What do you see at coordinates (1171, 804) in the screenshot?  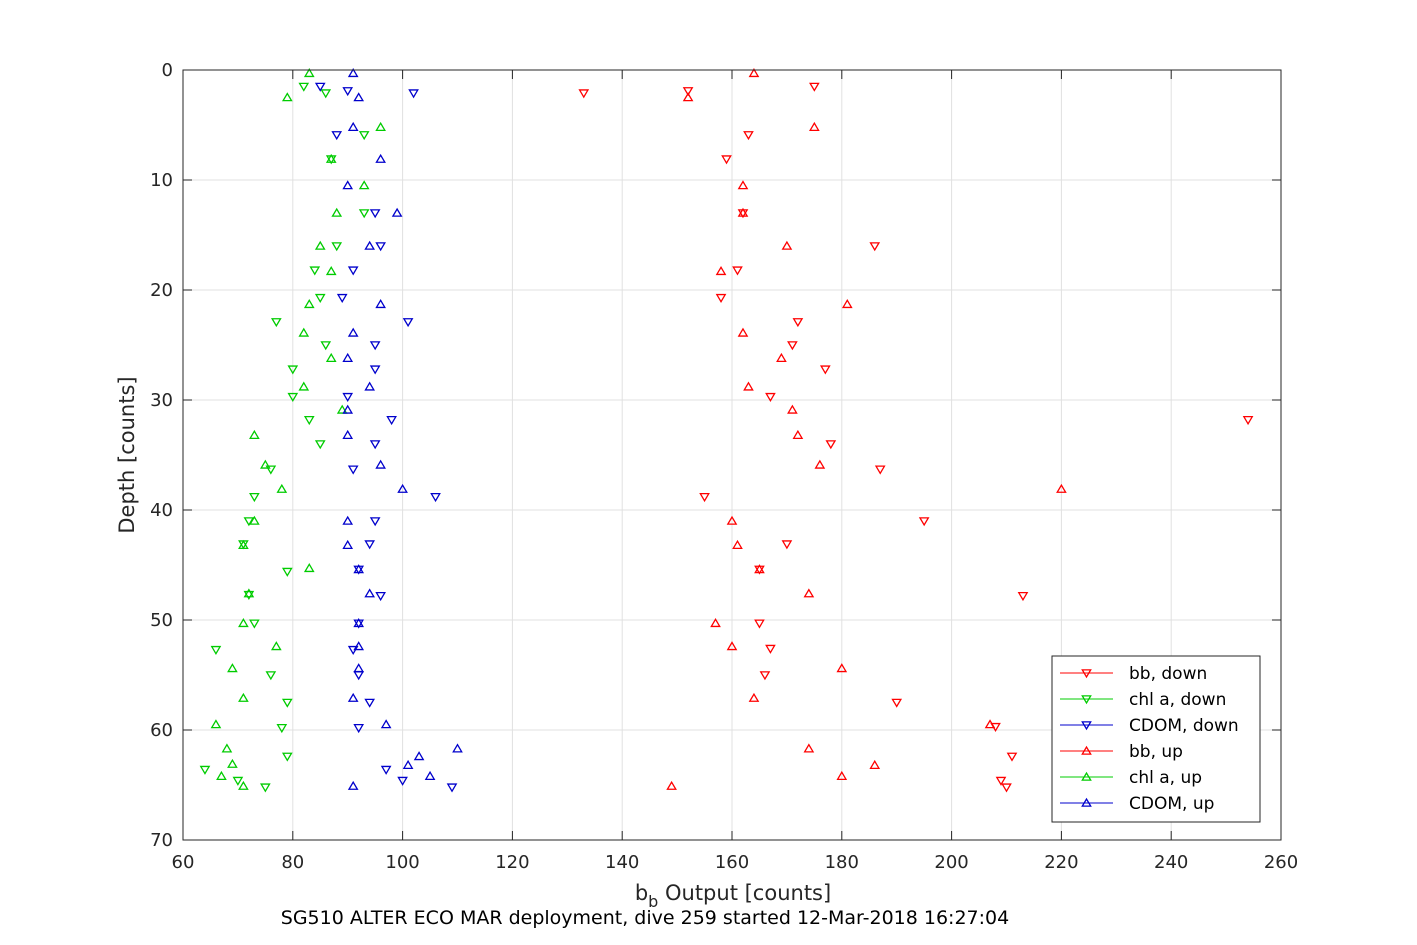 I see `legend-label: CDOM, up` at bounding box center [1171, 804].